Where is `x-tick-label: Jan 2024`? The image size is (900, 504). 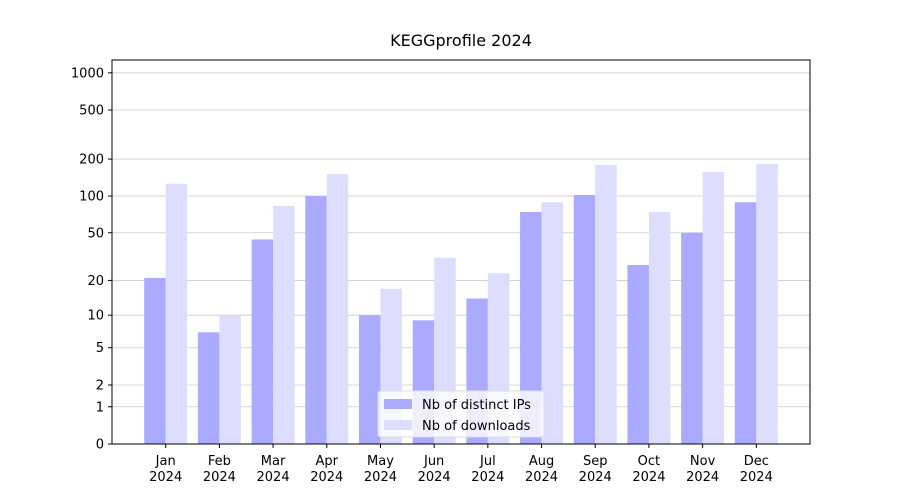
x-tick-label: Jan 2024 is located at coordinates (165, 469).